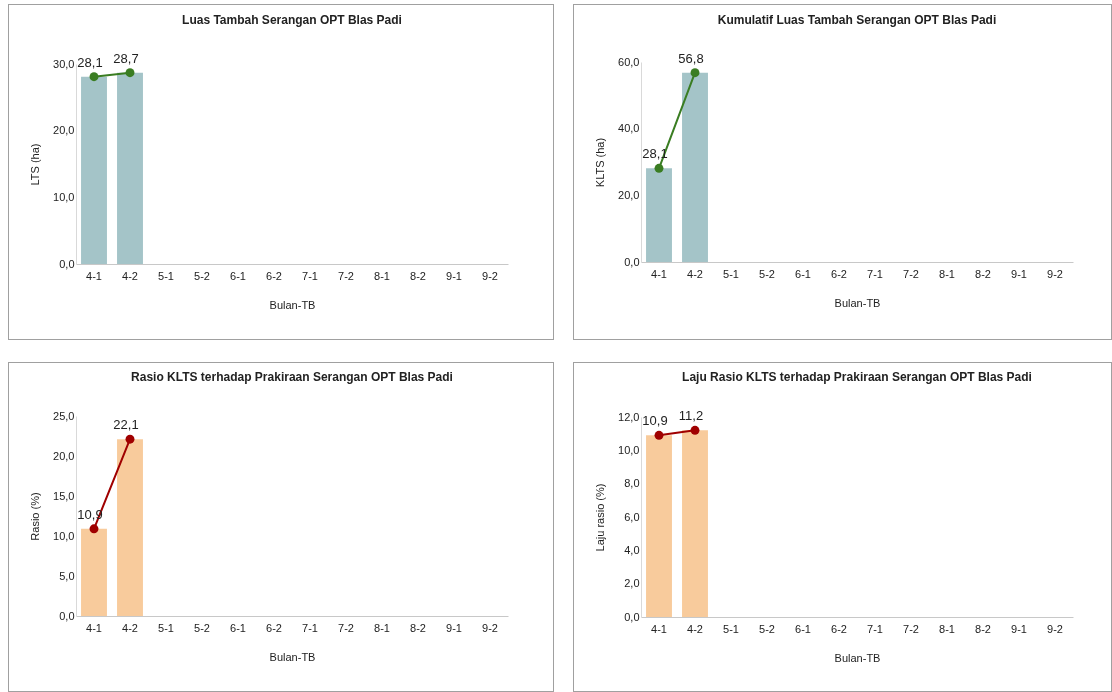 The height and width of the screenshot is (692, 1112). Describe the element at coordinates (632, 483) in the screenshot. I see `y-tick-label: 8,0` at that location.